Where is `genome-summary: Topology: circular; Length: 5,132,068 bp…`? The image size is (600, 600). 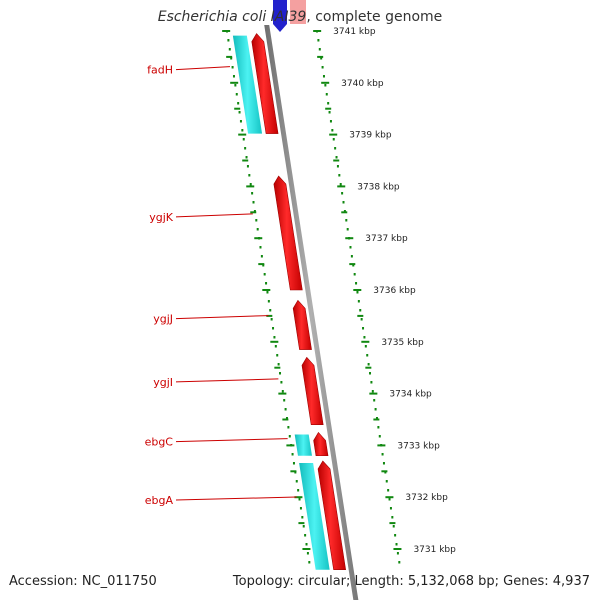
genome-summary: Topology: circular; Length: 5,132,068 bp… is located at coordinates (411, 581).